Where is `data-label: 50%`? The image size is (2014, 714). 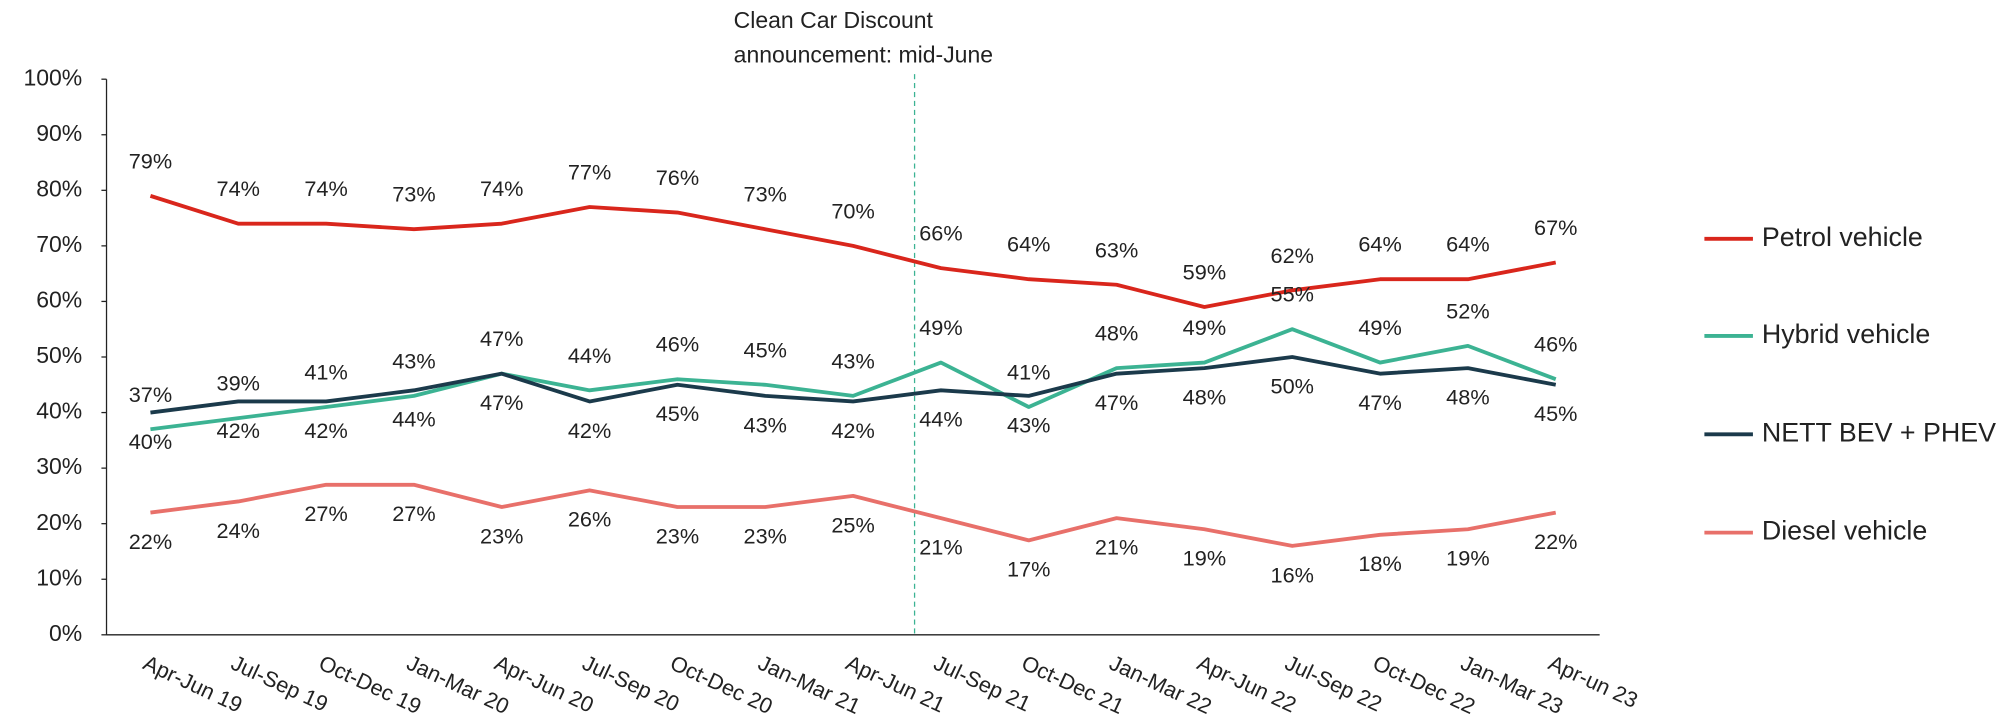
data-label: 50% is located at coordinates (1292, 385).